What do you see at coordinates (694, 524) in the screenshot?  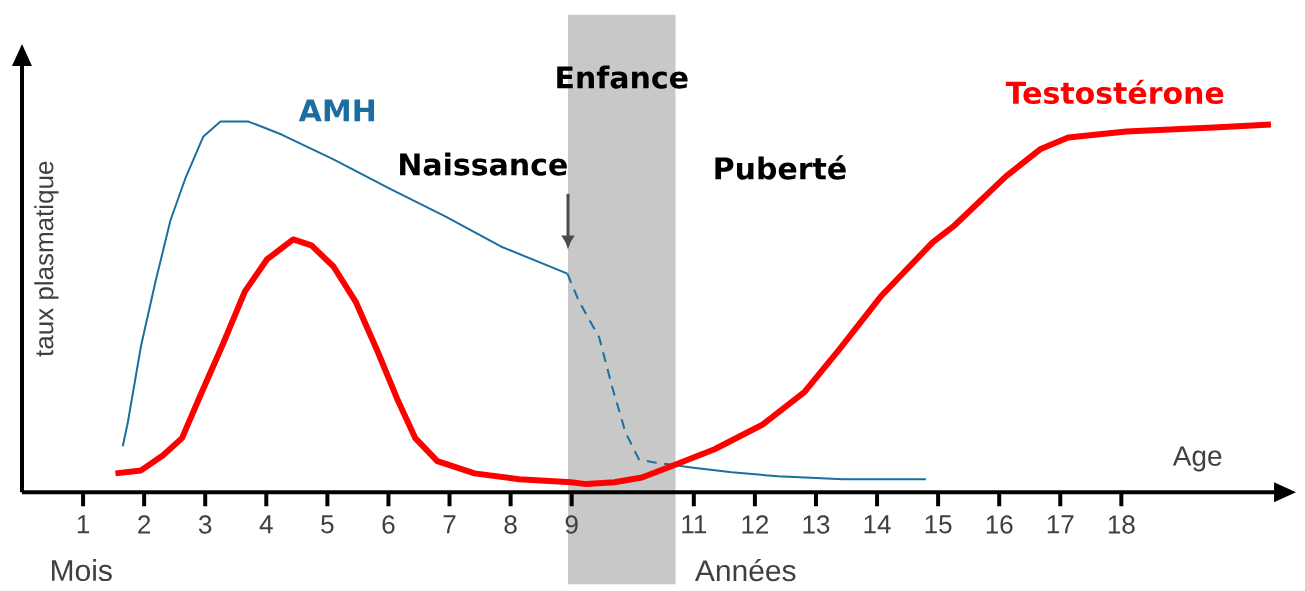 I see `x-tick-label: 11` at bounding box center [694, 524].